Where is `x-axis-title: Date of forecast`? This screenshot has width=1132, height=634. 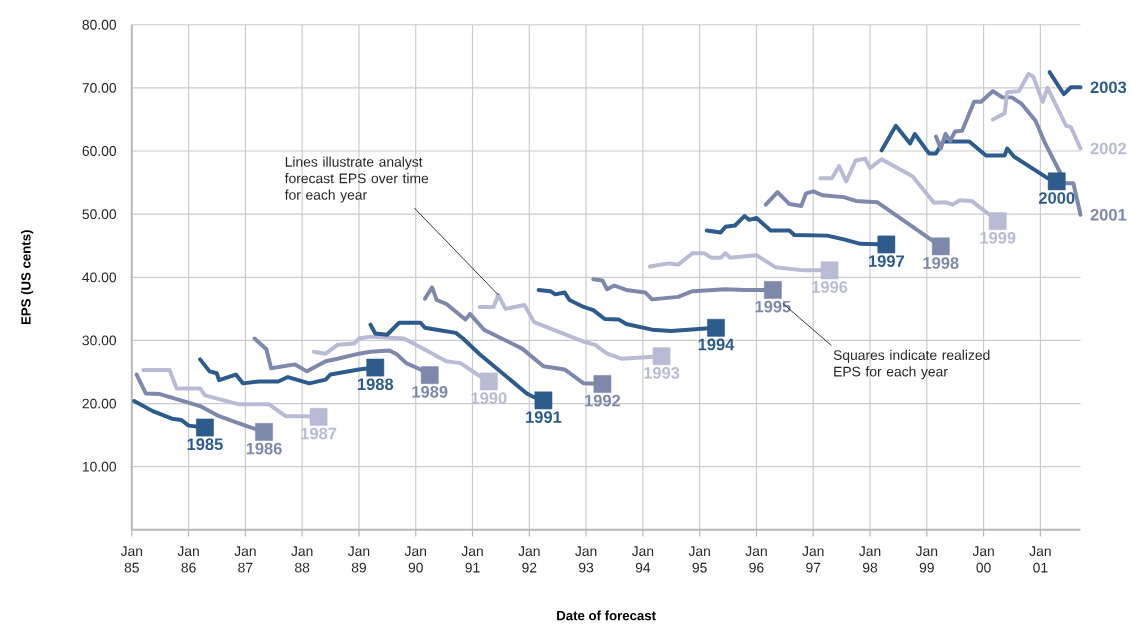 x-axis-title: Date of forecast is located at coordinates (606, 615).